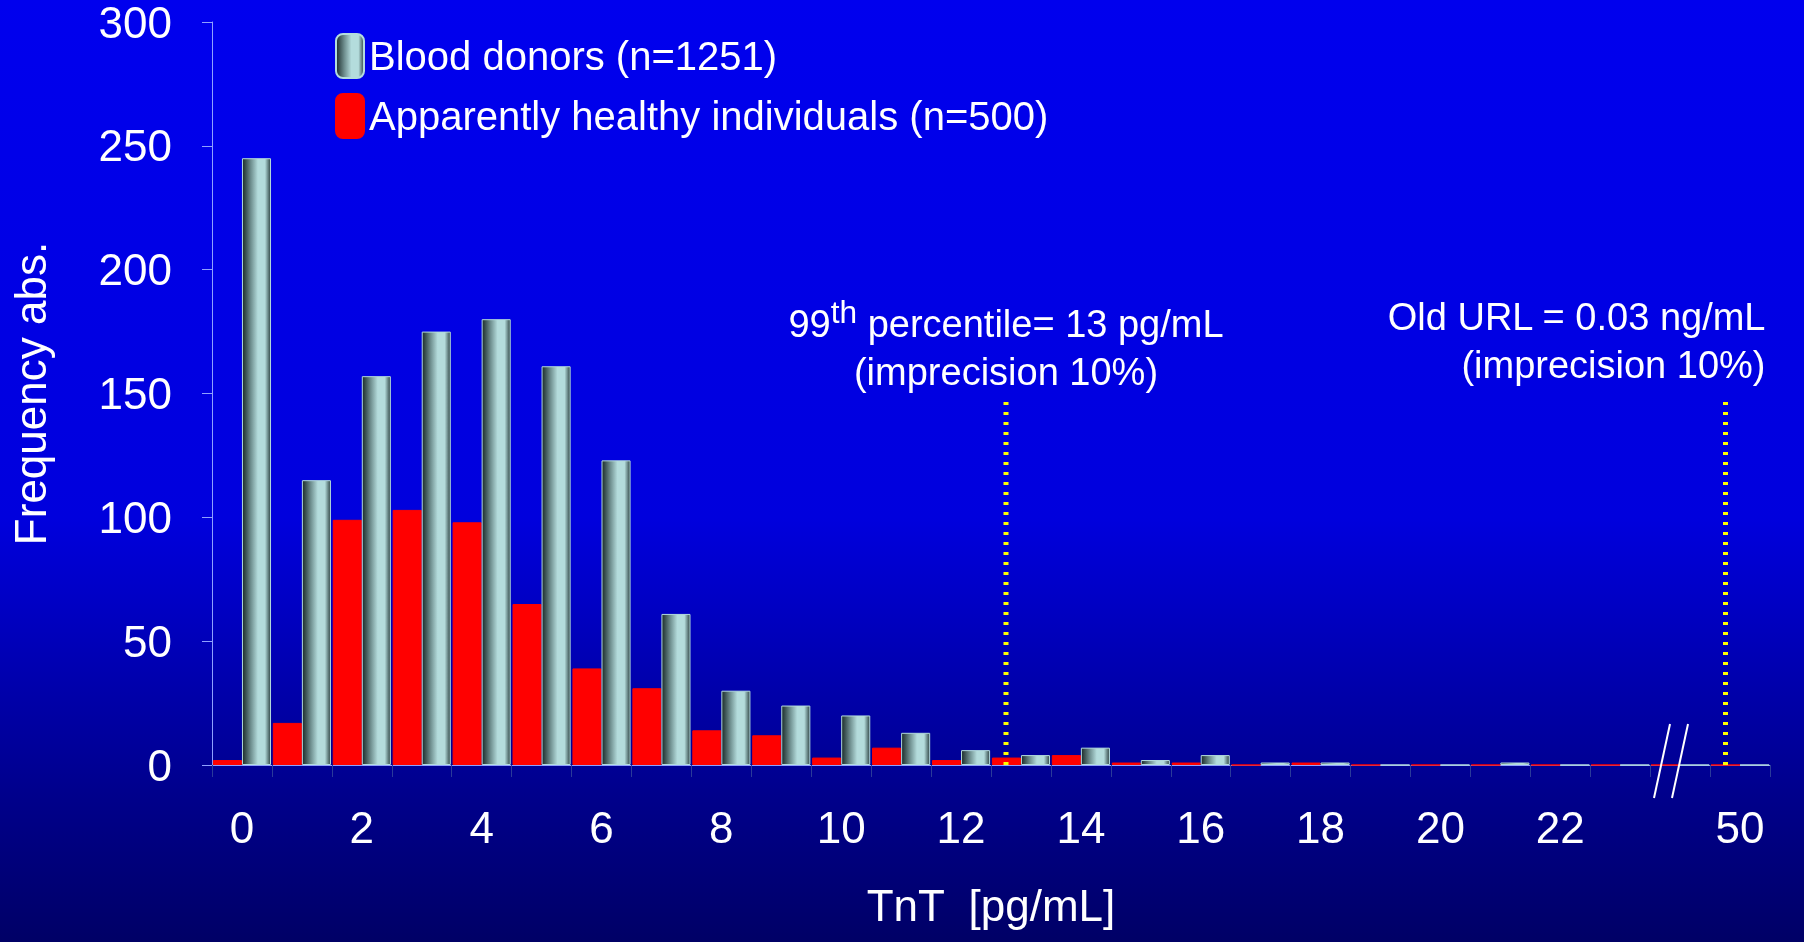 This screenshot has width=1804, height=942. What do you see at coordinates (135, 23) in the screenshot?
I see `y-tick-label: 300` at bounding box center [135, 23].